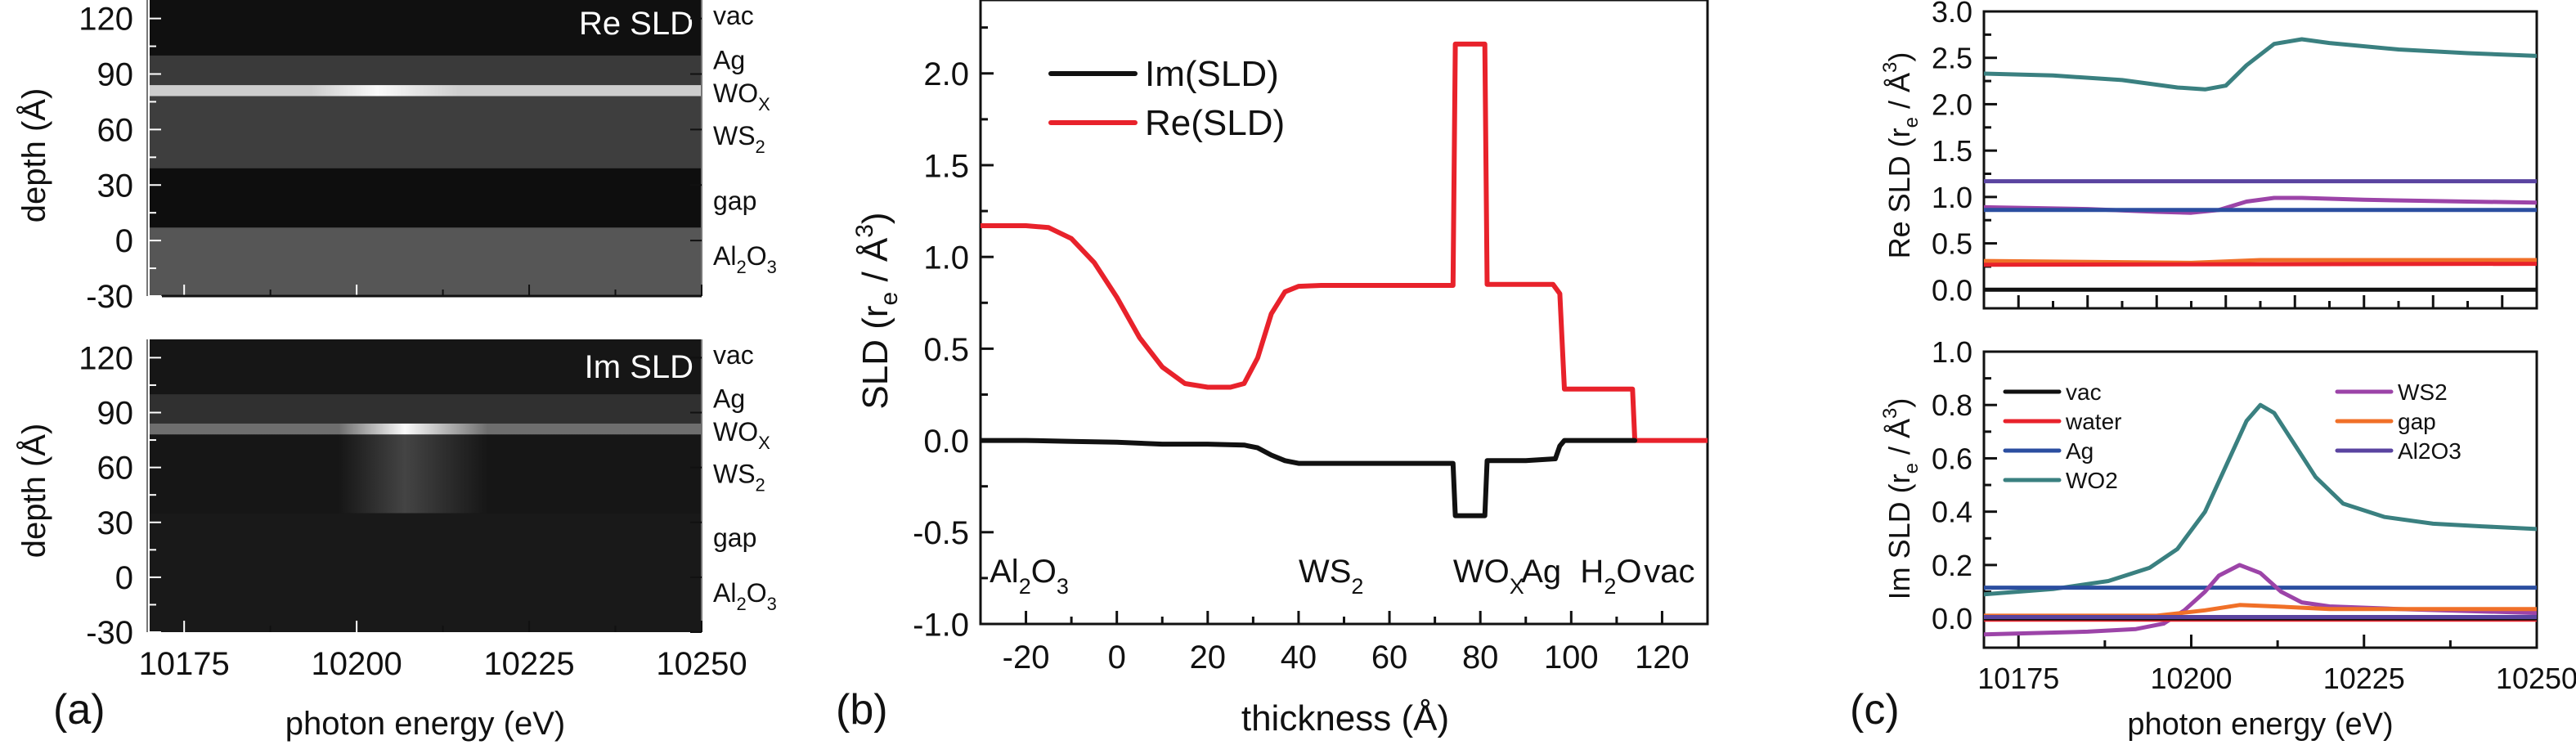  What do you see at coordinates (79, 710) in the screenshot?
I see `panel-label-a: (a)` at bounding box center [79, 710].